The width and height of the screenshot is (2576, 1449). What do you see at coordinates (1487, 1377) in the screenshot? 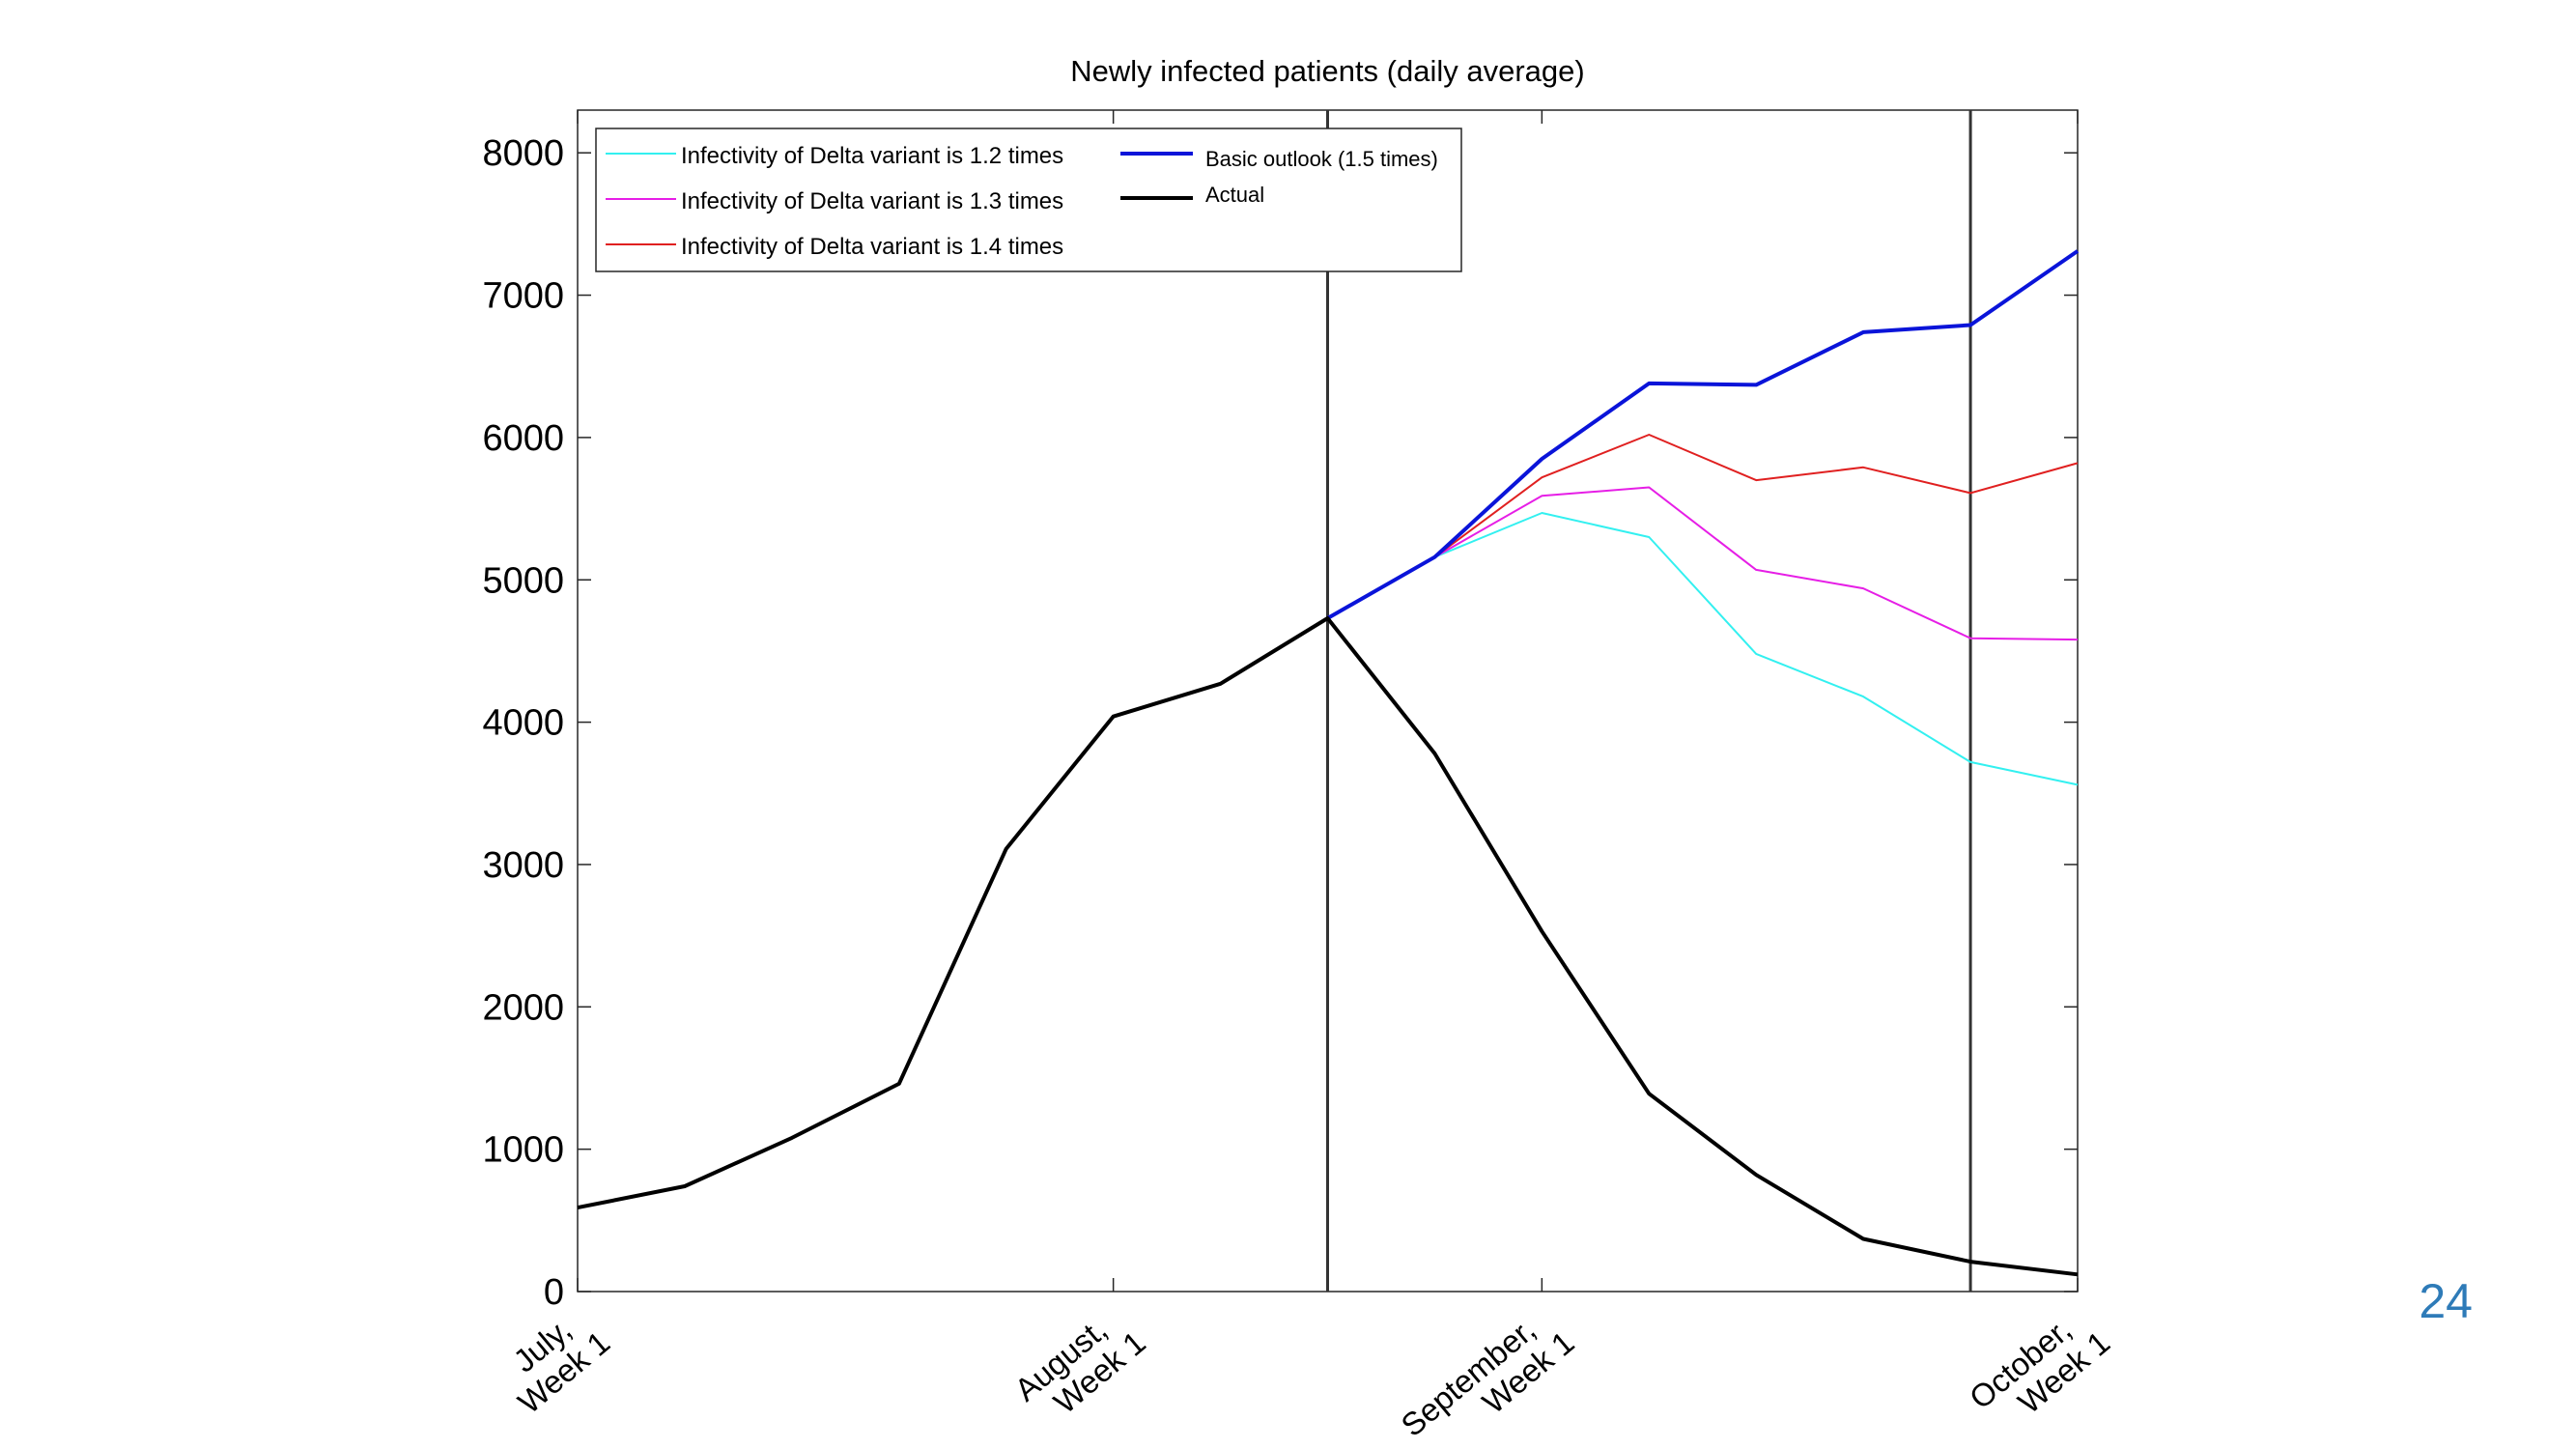
I see `x-tick-label-group: September,Week 1` at bounding box center [1487, 1377].